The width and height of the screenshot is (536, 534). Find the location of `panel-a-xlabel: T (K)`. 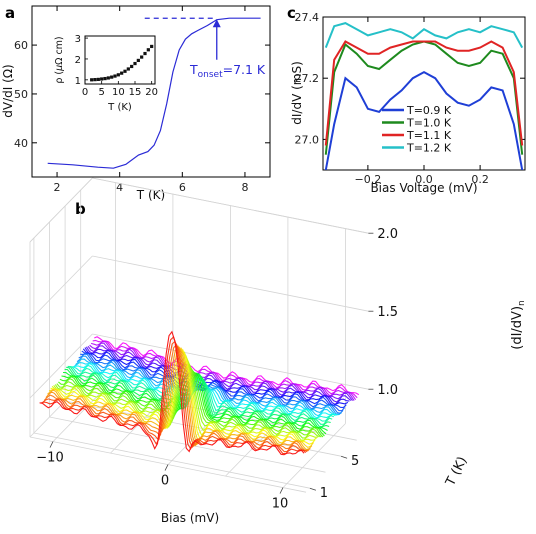

panel-a-xlabel: T (K) is located at coordinates (150, 195).